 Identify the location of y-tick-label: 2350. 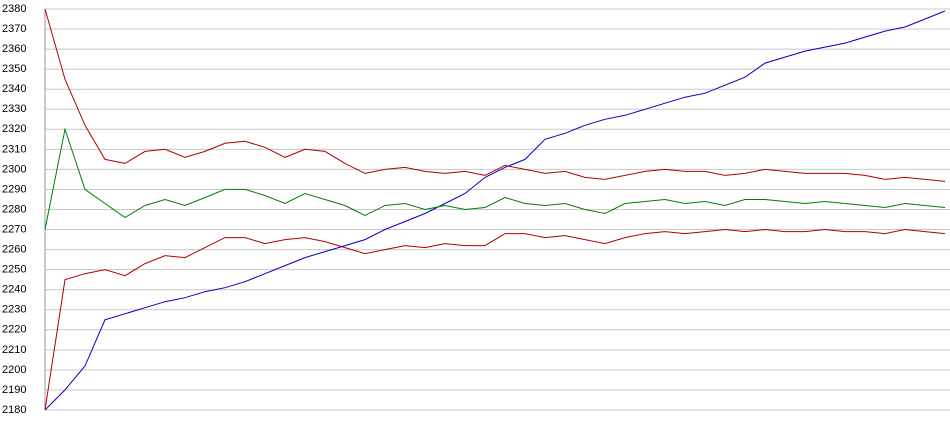
(14, 69).